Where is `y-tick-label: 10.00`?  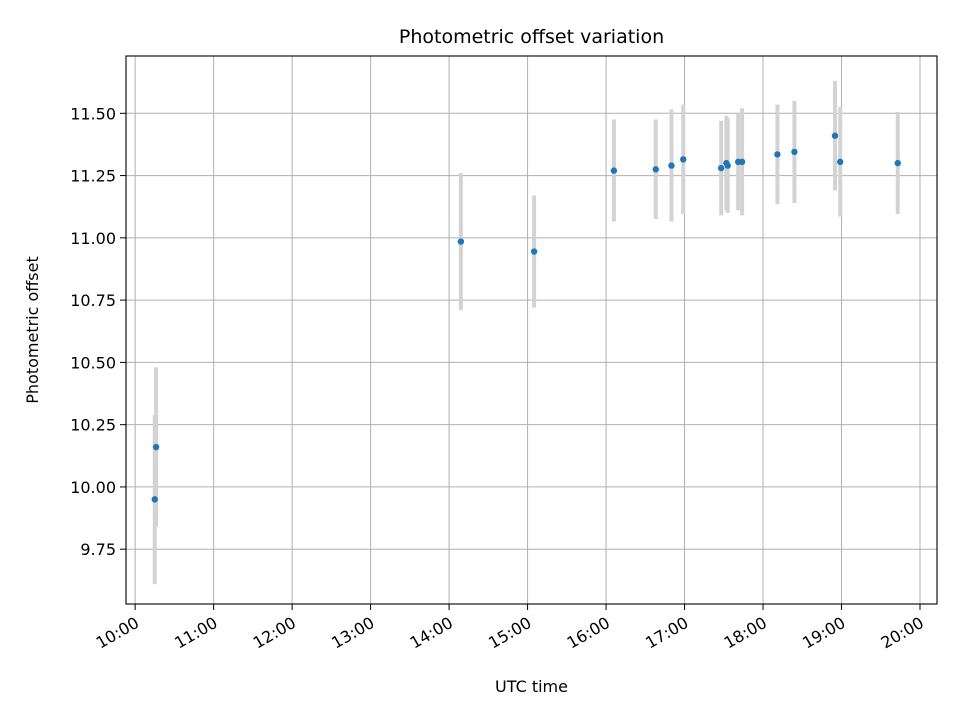
y-tick-label: 10.00 is located at coordinates (93, 487).